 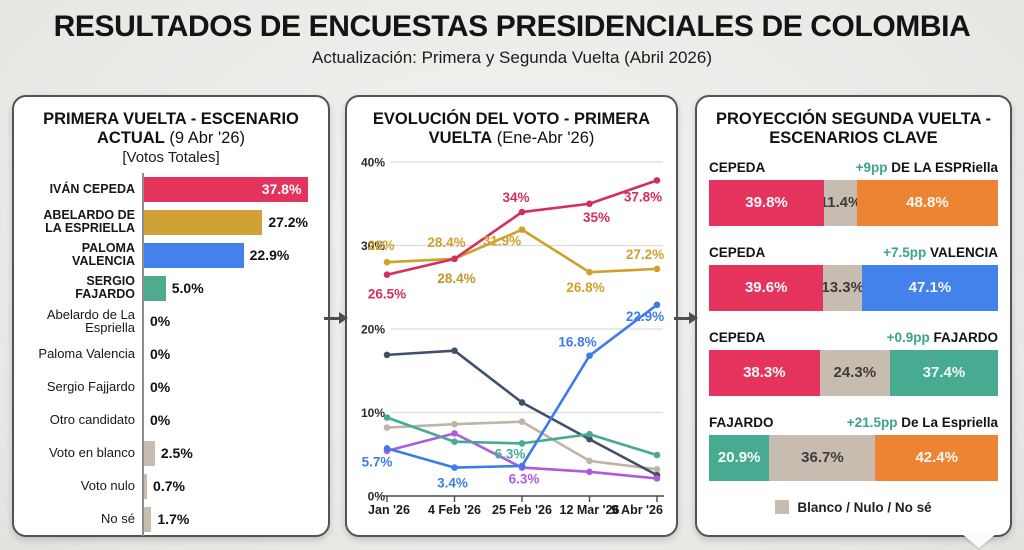 I want to click on bar-row: SERGIO FAJARDO 5.0%, so click(x=171, y=288).